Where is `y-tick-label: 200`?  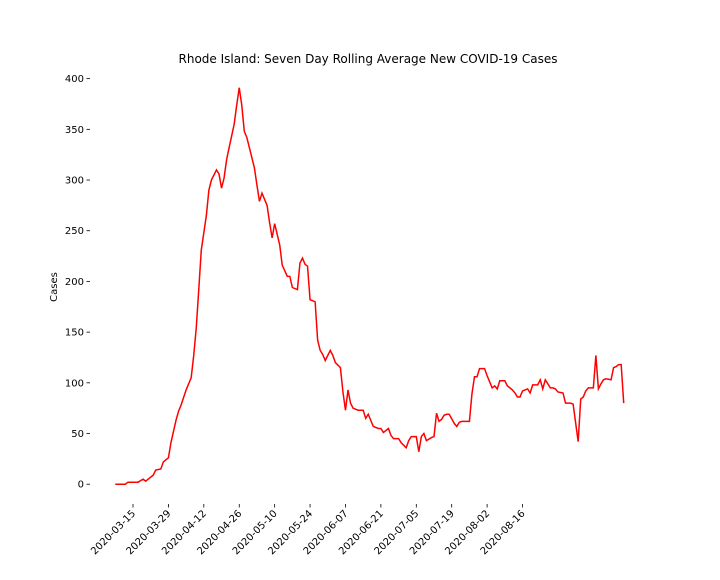 y-tick-label: 200 is located at coordinates (74, 282).